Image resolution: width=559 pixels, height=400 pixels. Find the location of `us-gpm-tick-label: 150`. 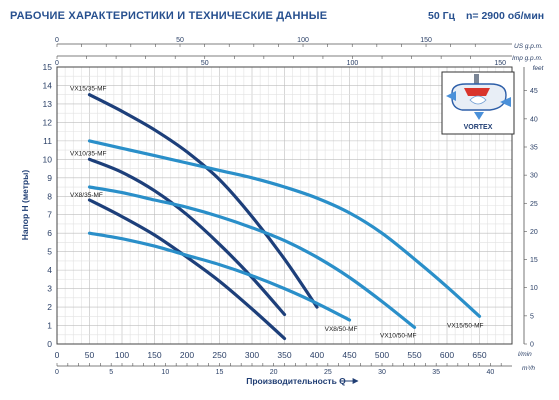

us-gpm-tick-label: 150 is located at coordinates (426, 40).